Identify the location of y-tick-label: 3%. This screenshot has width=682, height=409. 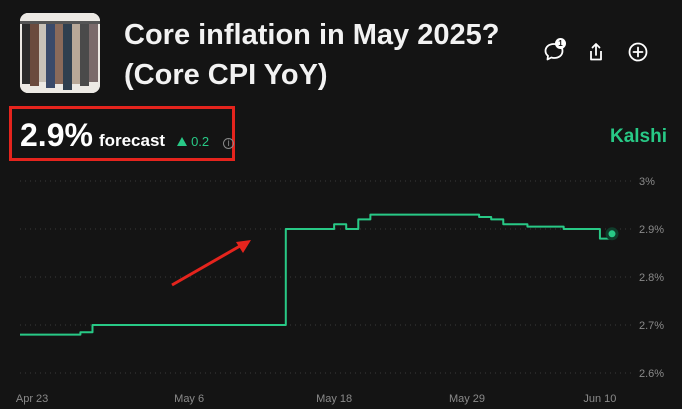
(647, 182).